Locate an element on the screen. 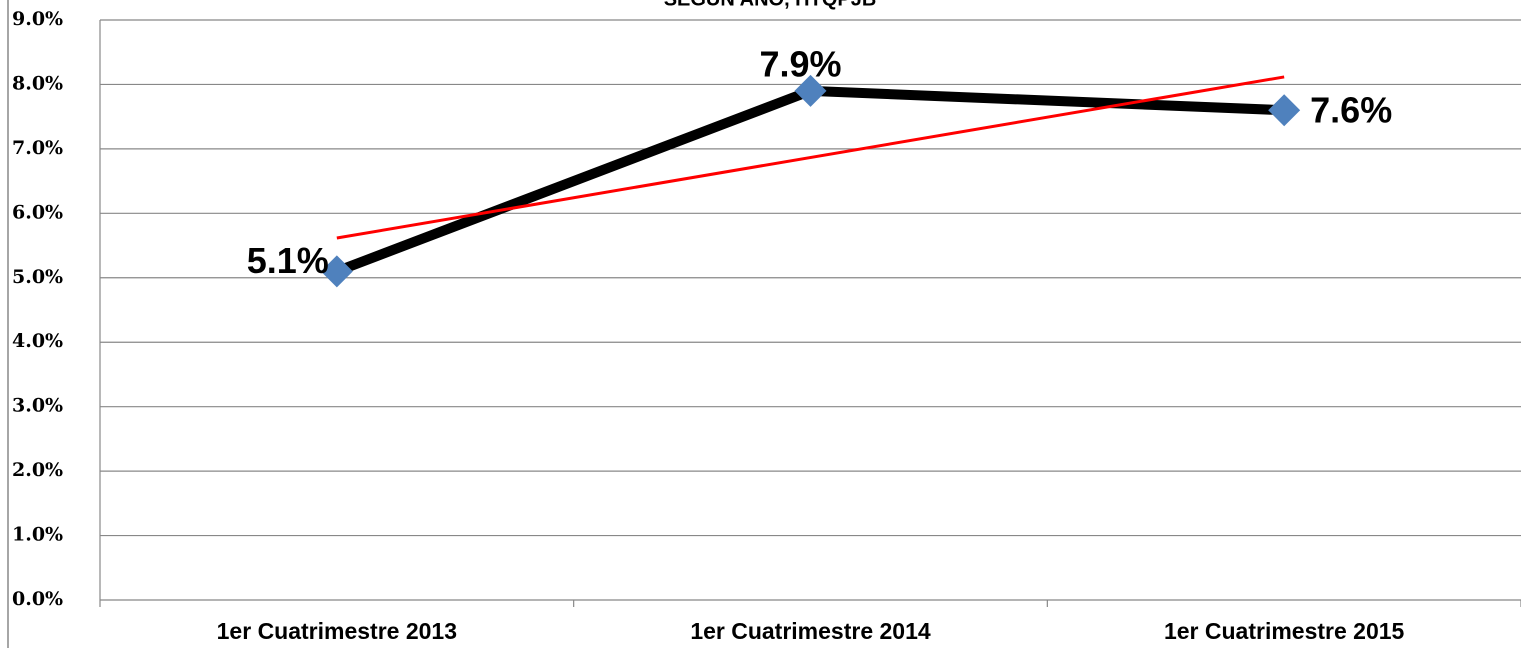 Image resolution: width=1521 pixels, height=648 pixels. y-tick-label: 8.0% is located at coordinates (37, 83).